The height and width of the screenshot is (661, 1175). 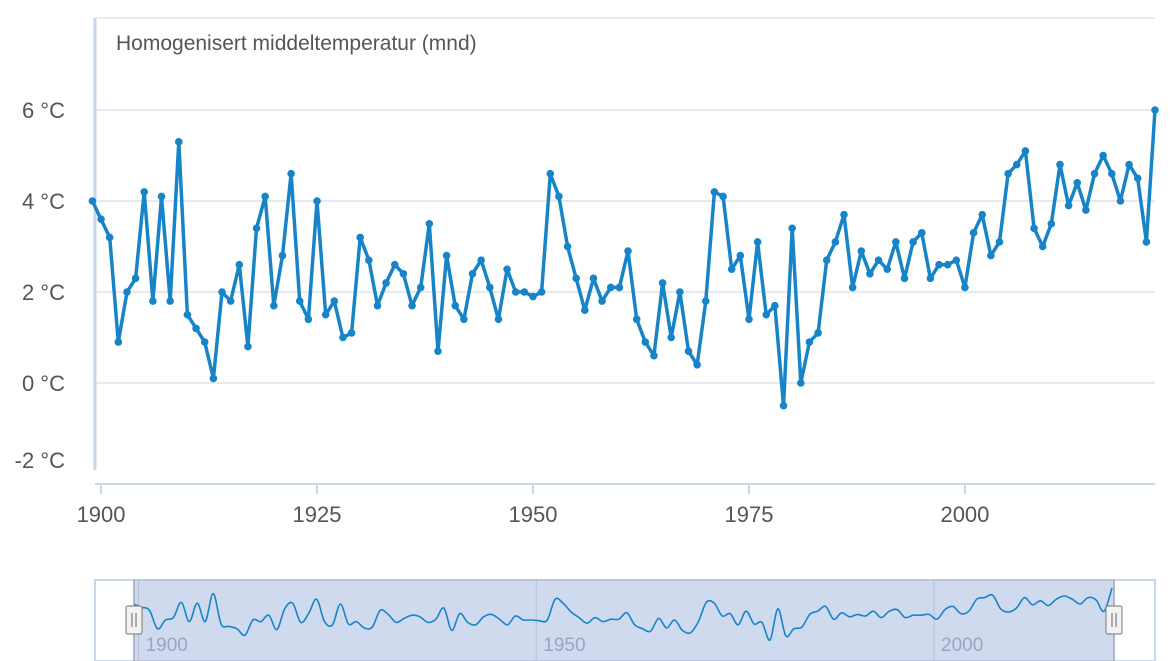 I want to click on navigator: 1900 1950 2000, so click(x=625, y=620).